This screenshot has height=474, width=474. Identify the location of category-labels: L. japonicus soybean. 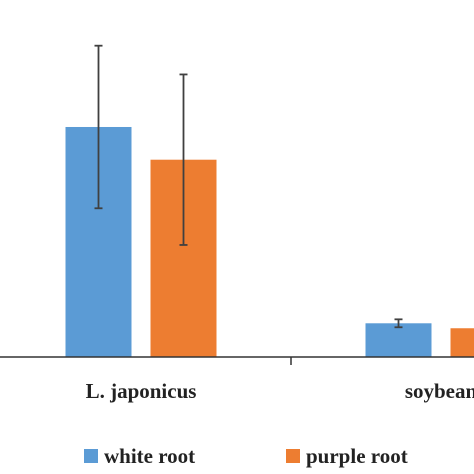
(280, 391).